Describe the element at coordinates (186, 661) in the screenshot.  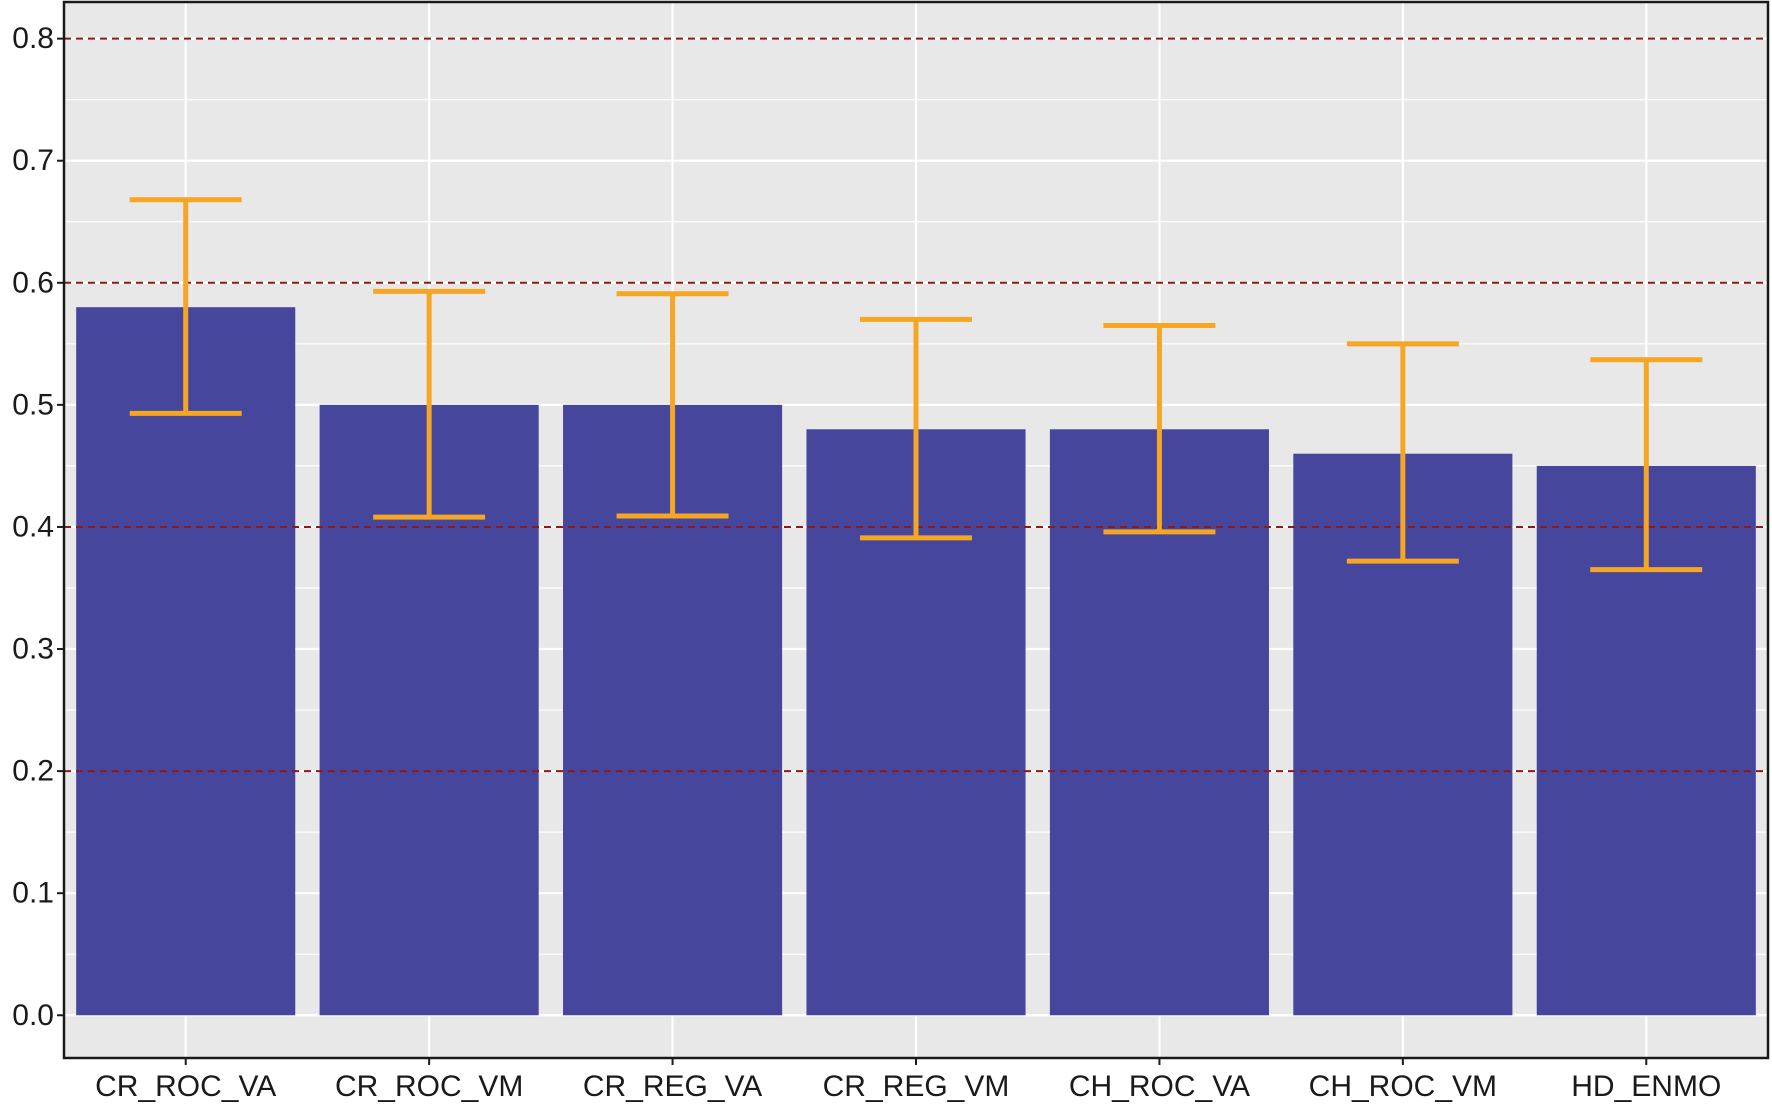
I see `bar-CR_ROC_VA` at that location.